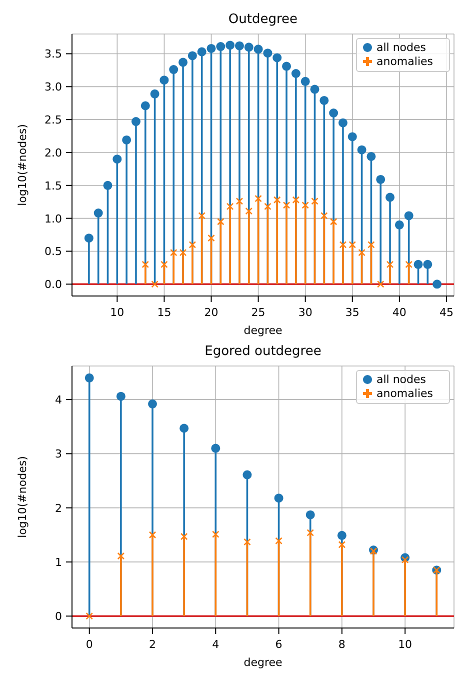  What do you see at coordinates (263, 19) in the screenshot?
I see `chart-title: Outdegree` at bounding box center [263, 19].